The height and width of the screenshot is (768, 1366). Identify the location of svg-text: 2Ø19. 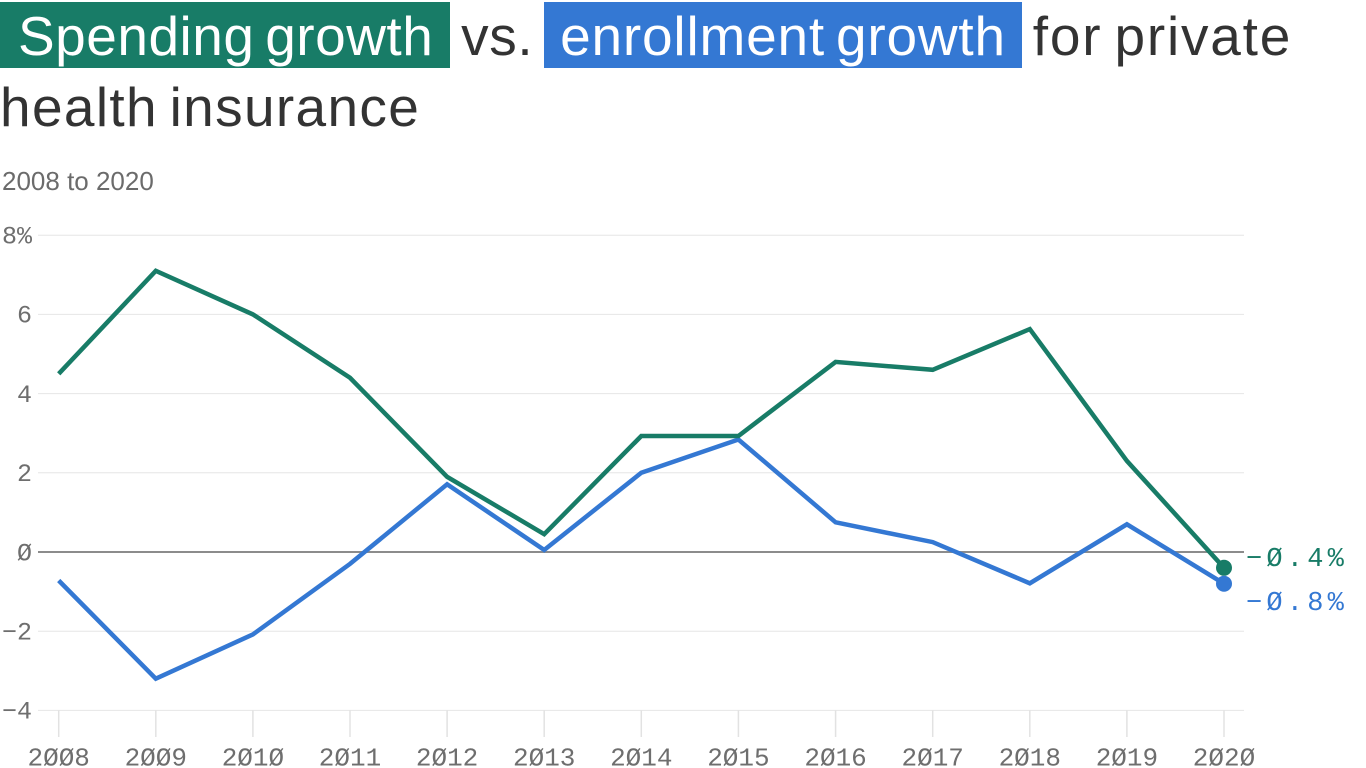
(1127, 756).